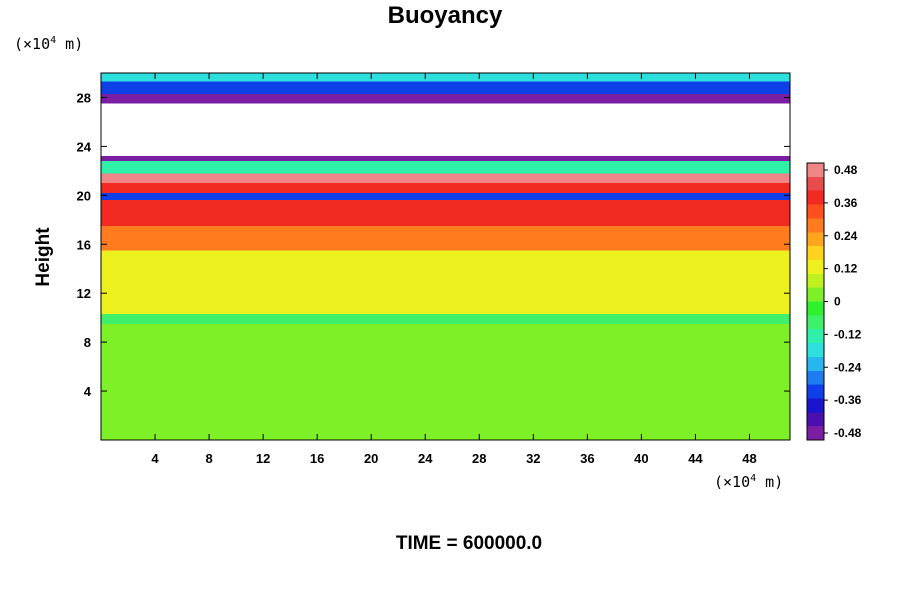  I want to click on x-tick-label: 8, so click(208, 458).